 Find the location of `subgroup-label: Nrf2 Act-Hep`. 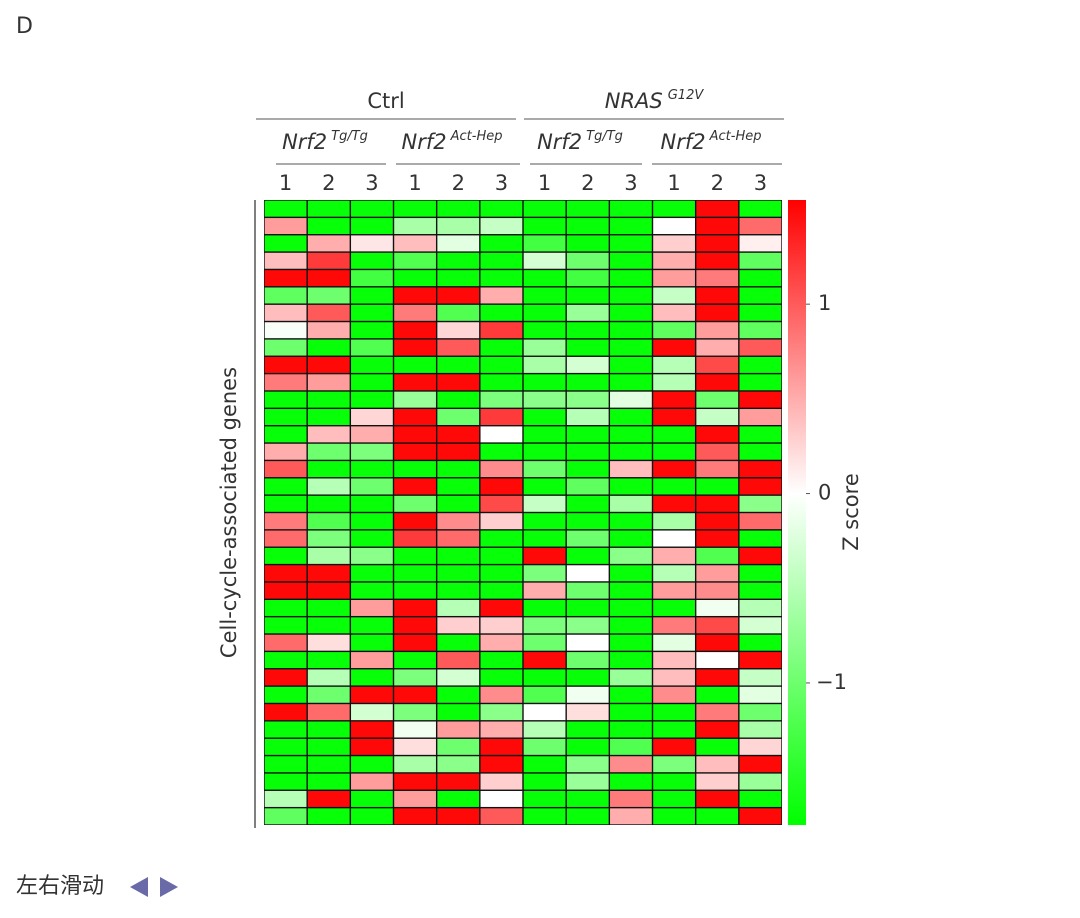

subgroup-label: Nrf2 Act-Hep is located at coordinates (452, 142).